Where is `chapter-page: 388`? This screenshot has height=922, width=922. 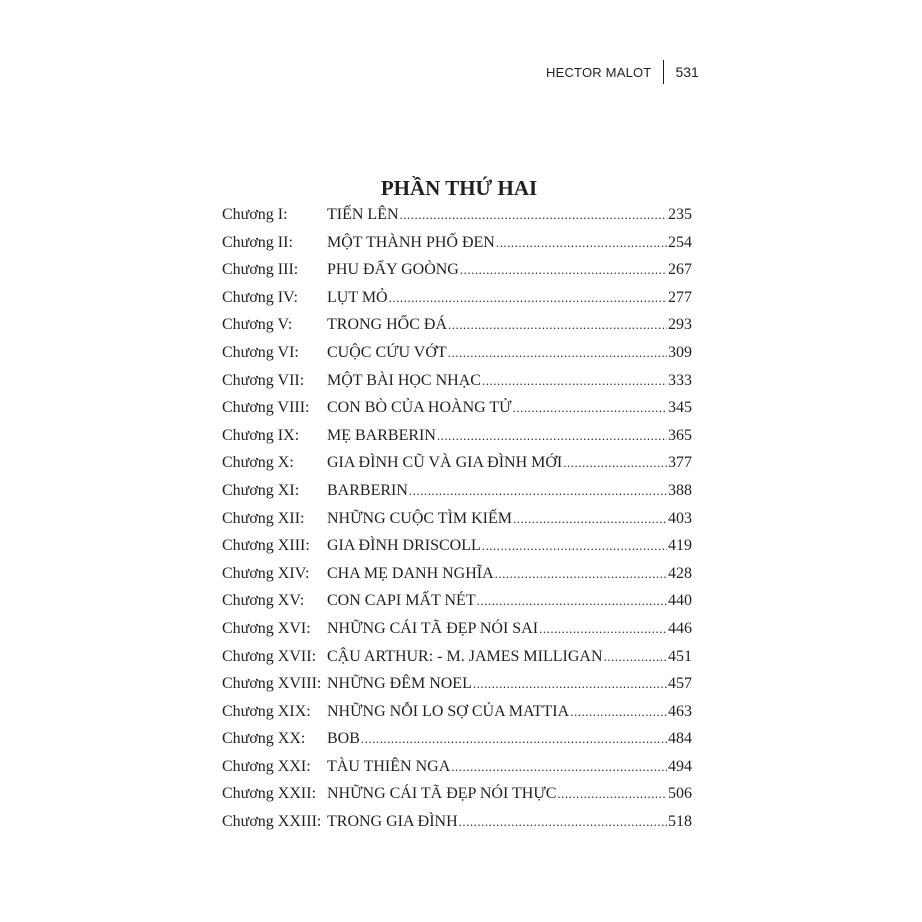
chapter-page: 388 is located at coordinates (680, 490).